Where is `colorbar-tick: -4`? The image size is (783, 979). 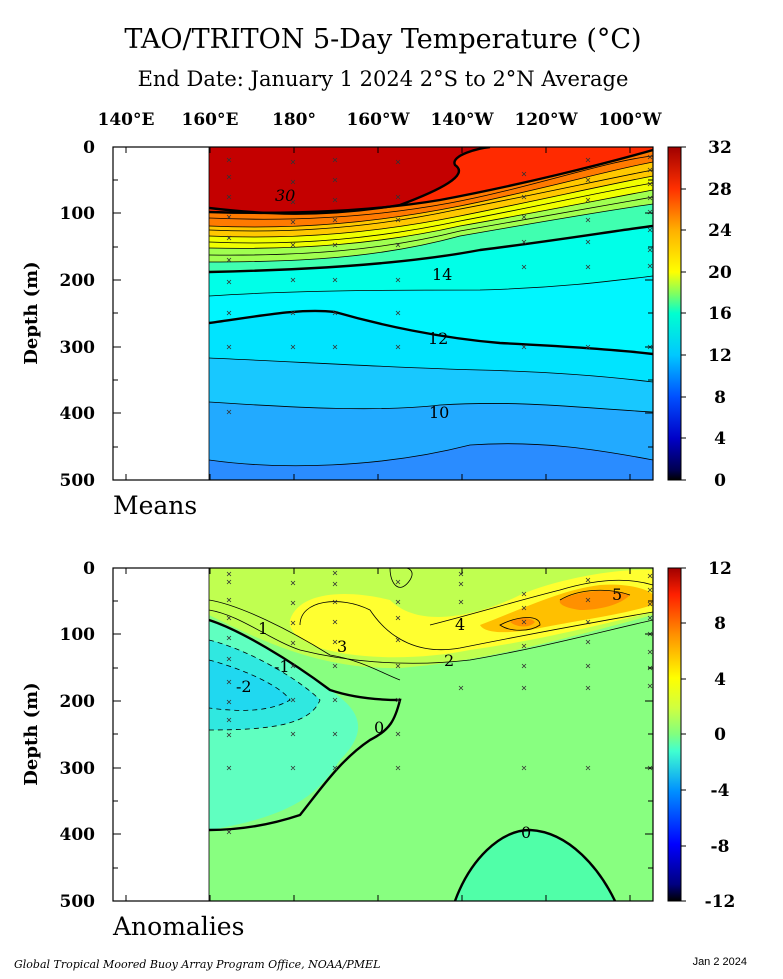 colorbar-tick: -4 is located at coordinates (720, 791).